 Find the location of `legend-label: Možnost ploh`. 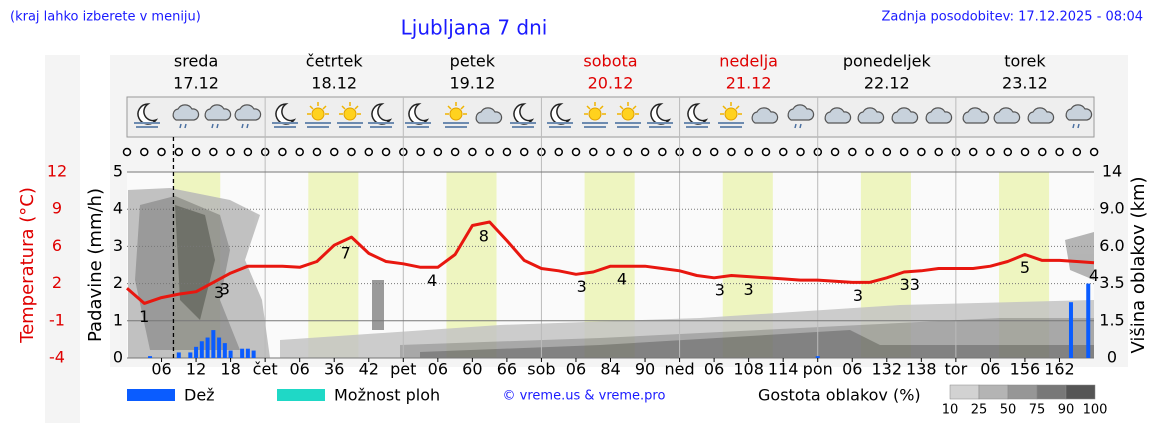

legend-label: Možnost ploh is located at coordinates (387, 395).